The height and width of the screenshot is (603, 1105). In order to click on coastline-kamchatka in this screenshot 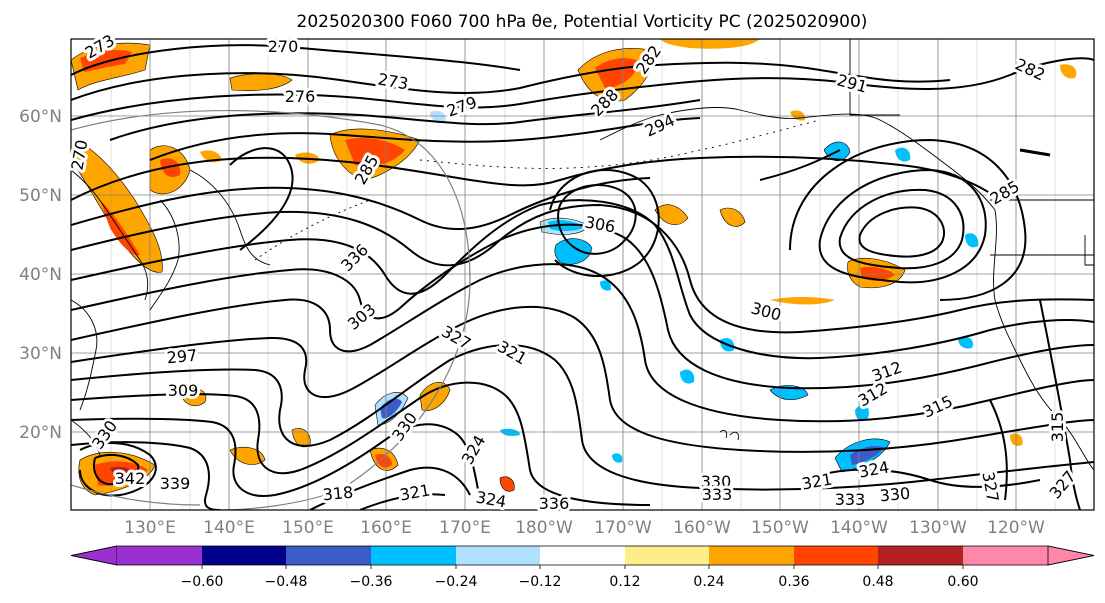, I will do `click(230, 217)`.